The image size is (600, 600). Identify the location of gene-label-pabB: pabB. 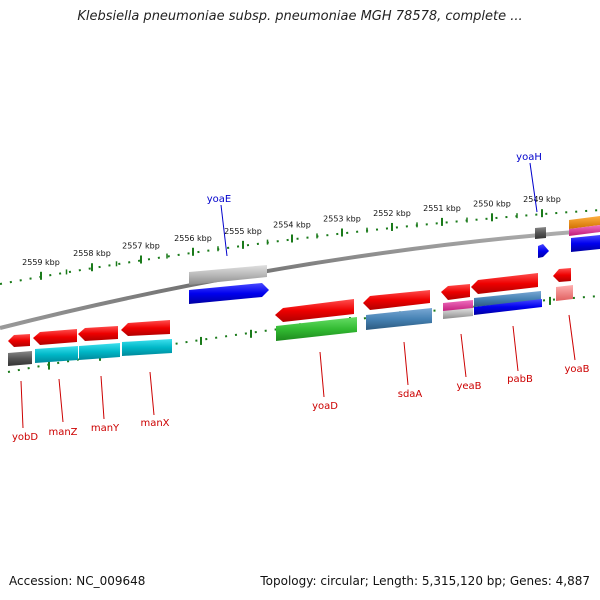
(520, 379).